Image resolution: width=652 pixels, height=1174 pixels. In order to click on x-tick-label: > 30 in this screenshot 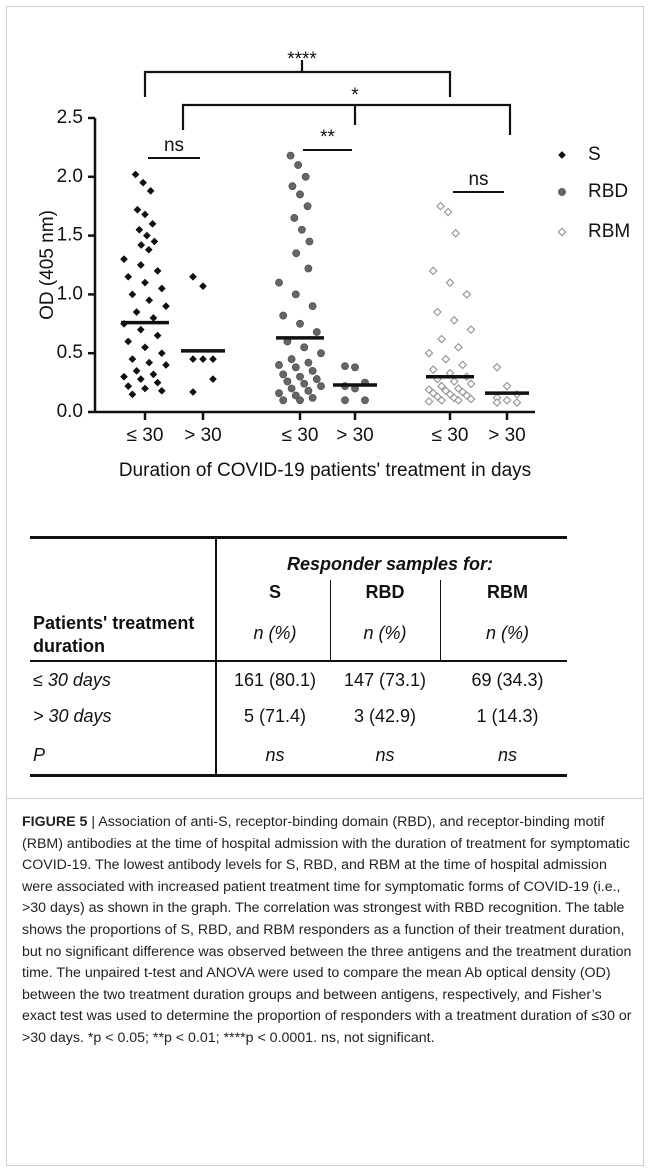, I will do `click(507, 435)`.